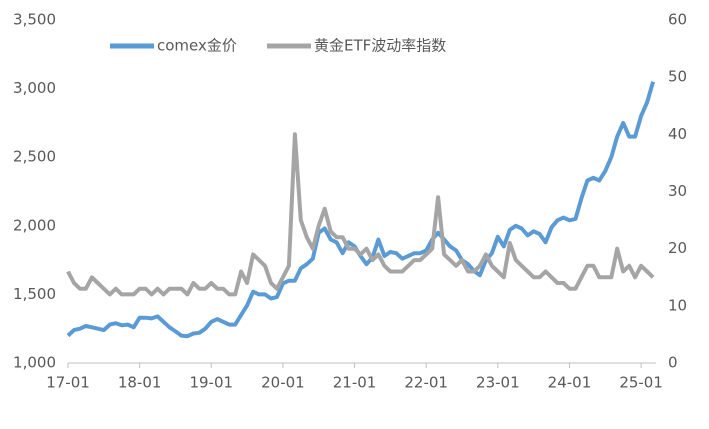  I want to click on y2-tick-label: 40, so click(677, 134).